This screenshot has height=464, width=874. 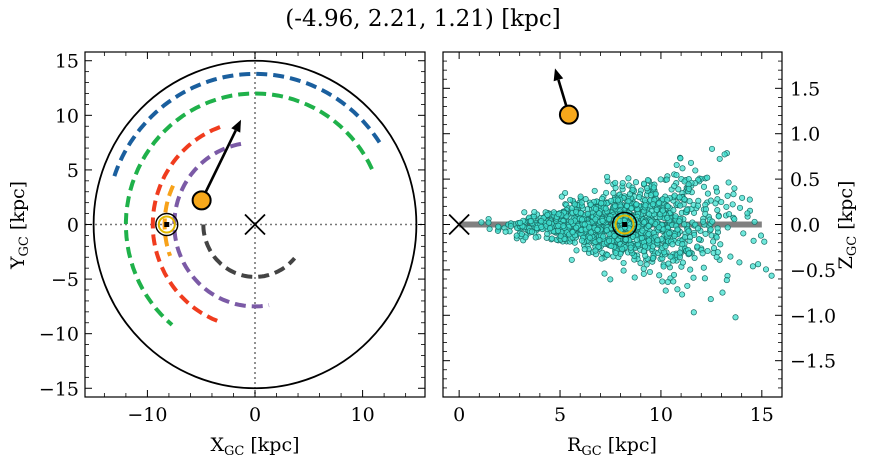 What do you see at coordinates (661, 415) in the screenshot?
I see `x-tick-label: 10` at bounding box center [661, 415].